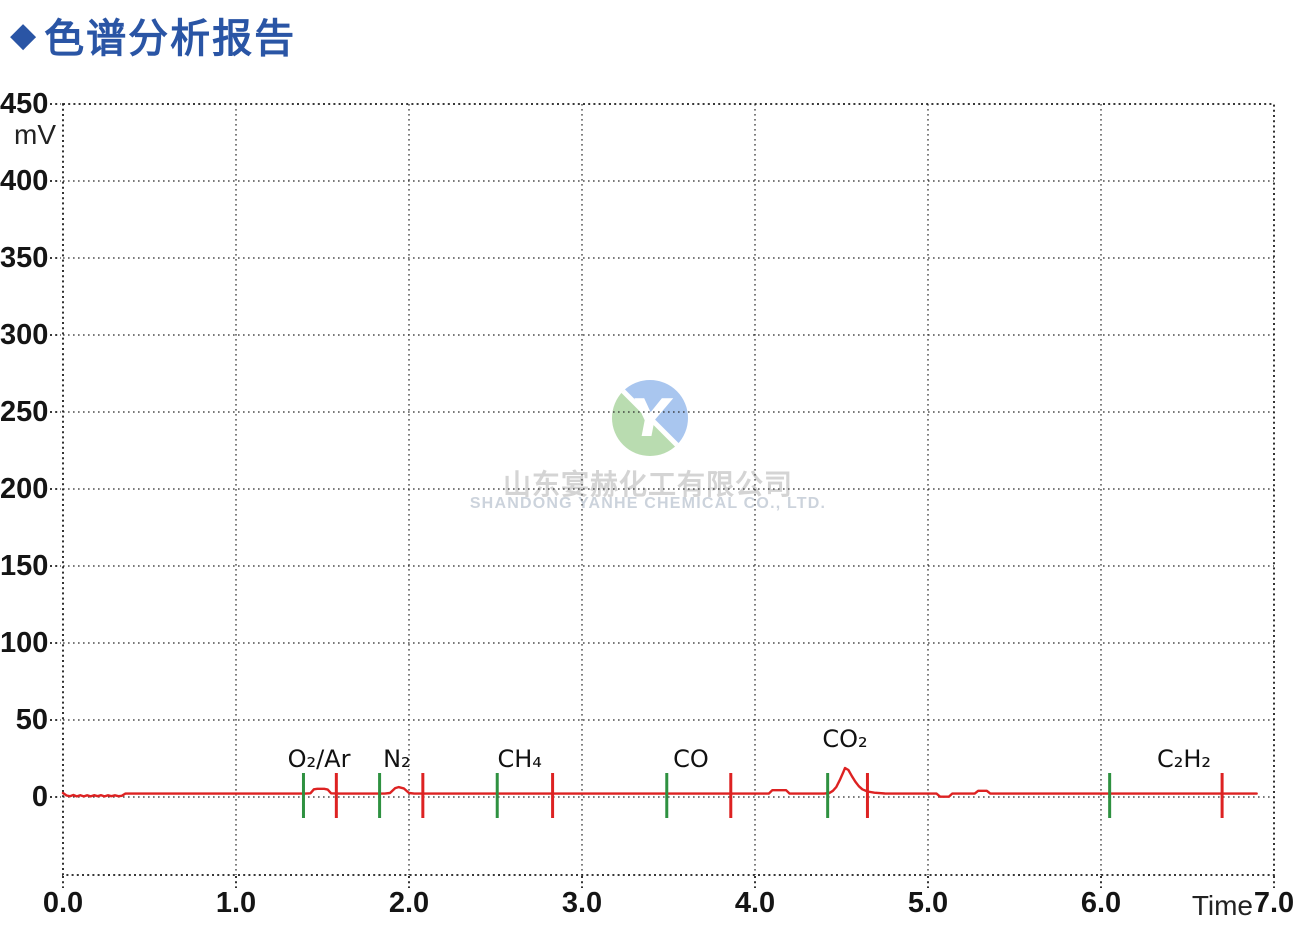 Image resolution: width=1300 pixels, height=942 pixels. I want to click on chromatogram-trace, so click(659, 782).